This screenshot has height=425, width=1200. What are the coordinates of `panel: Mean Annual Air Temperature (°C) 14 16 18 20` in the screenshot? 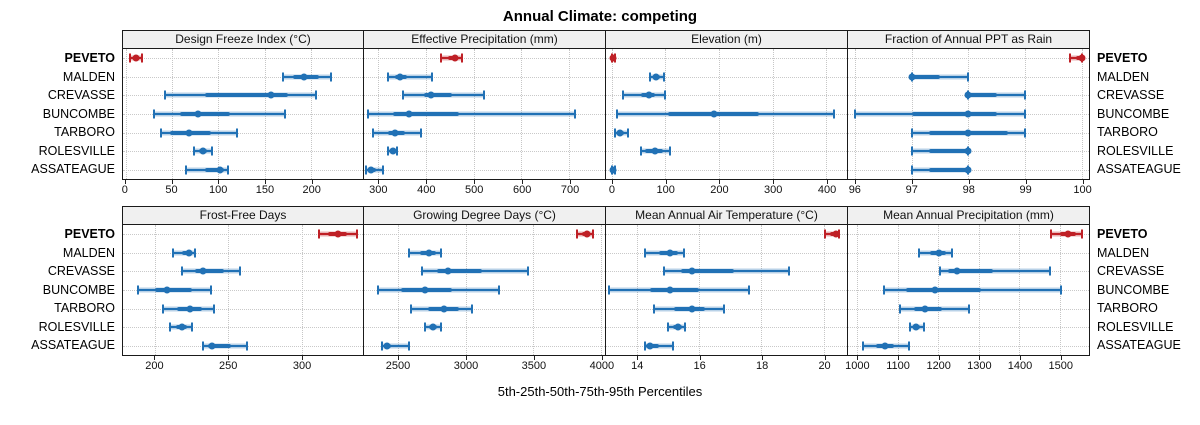 It's located at (726, 291).